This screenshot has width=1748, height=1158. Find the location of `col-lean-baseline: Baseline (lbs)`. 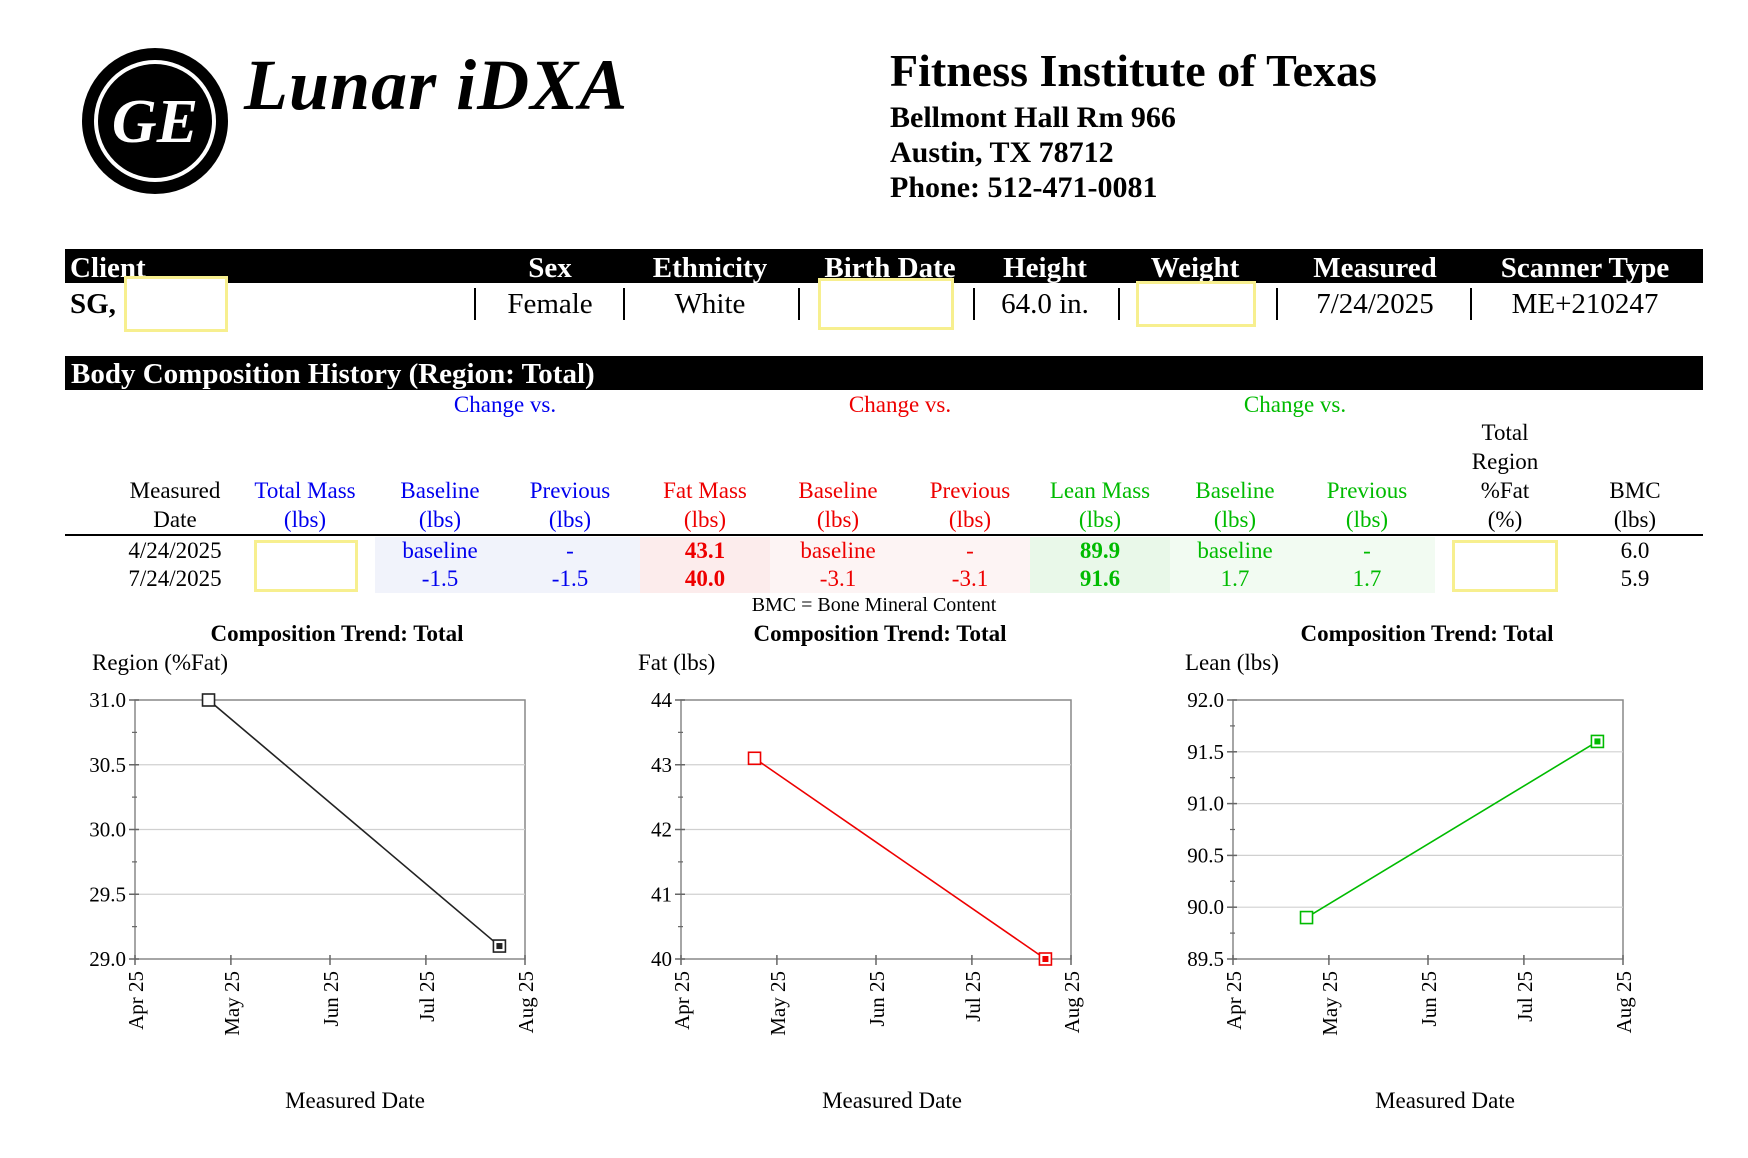

col-lean-baseline: Baseline (lbs) is located at coordinates (1235, 505).